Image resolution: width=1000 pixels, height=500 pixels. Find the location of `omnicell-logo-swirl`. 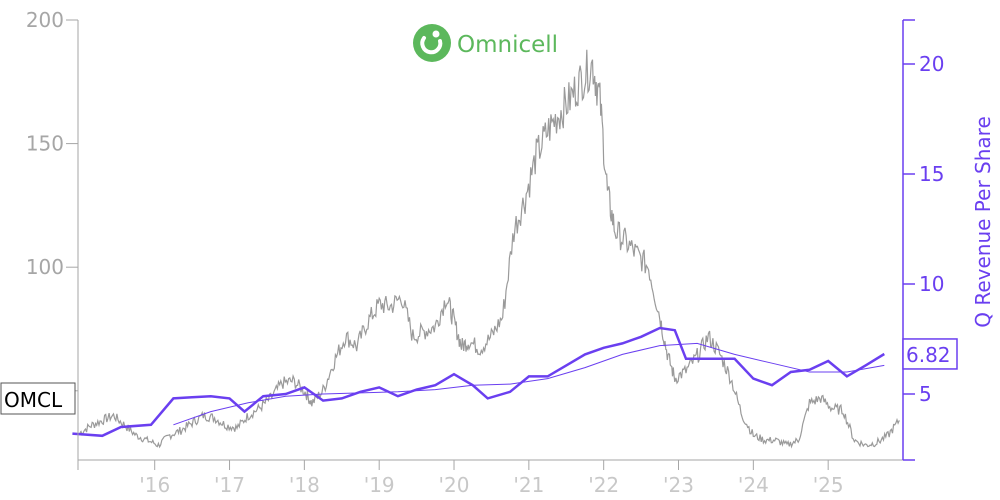

omnicell-logo-swirl is located at coordinates (431, 45).